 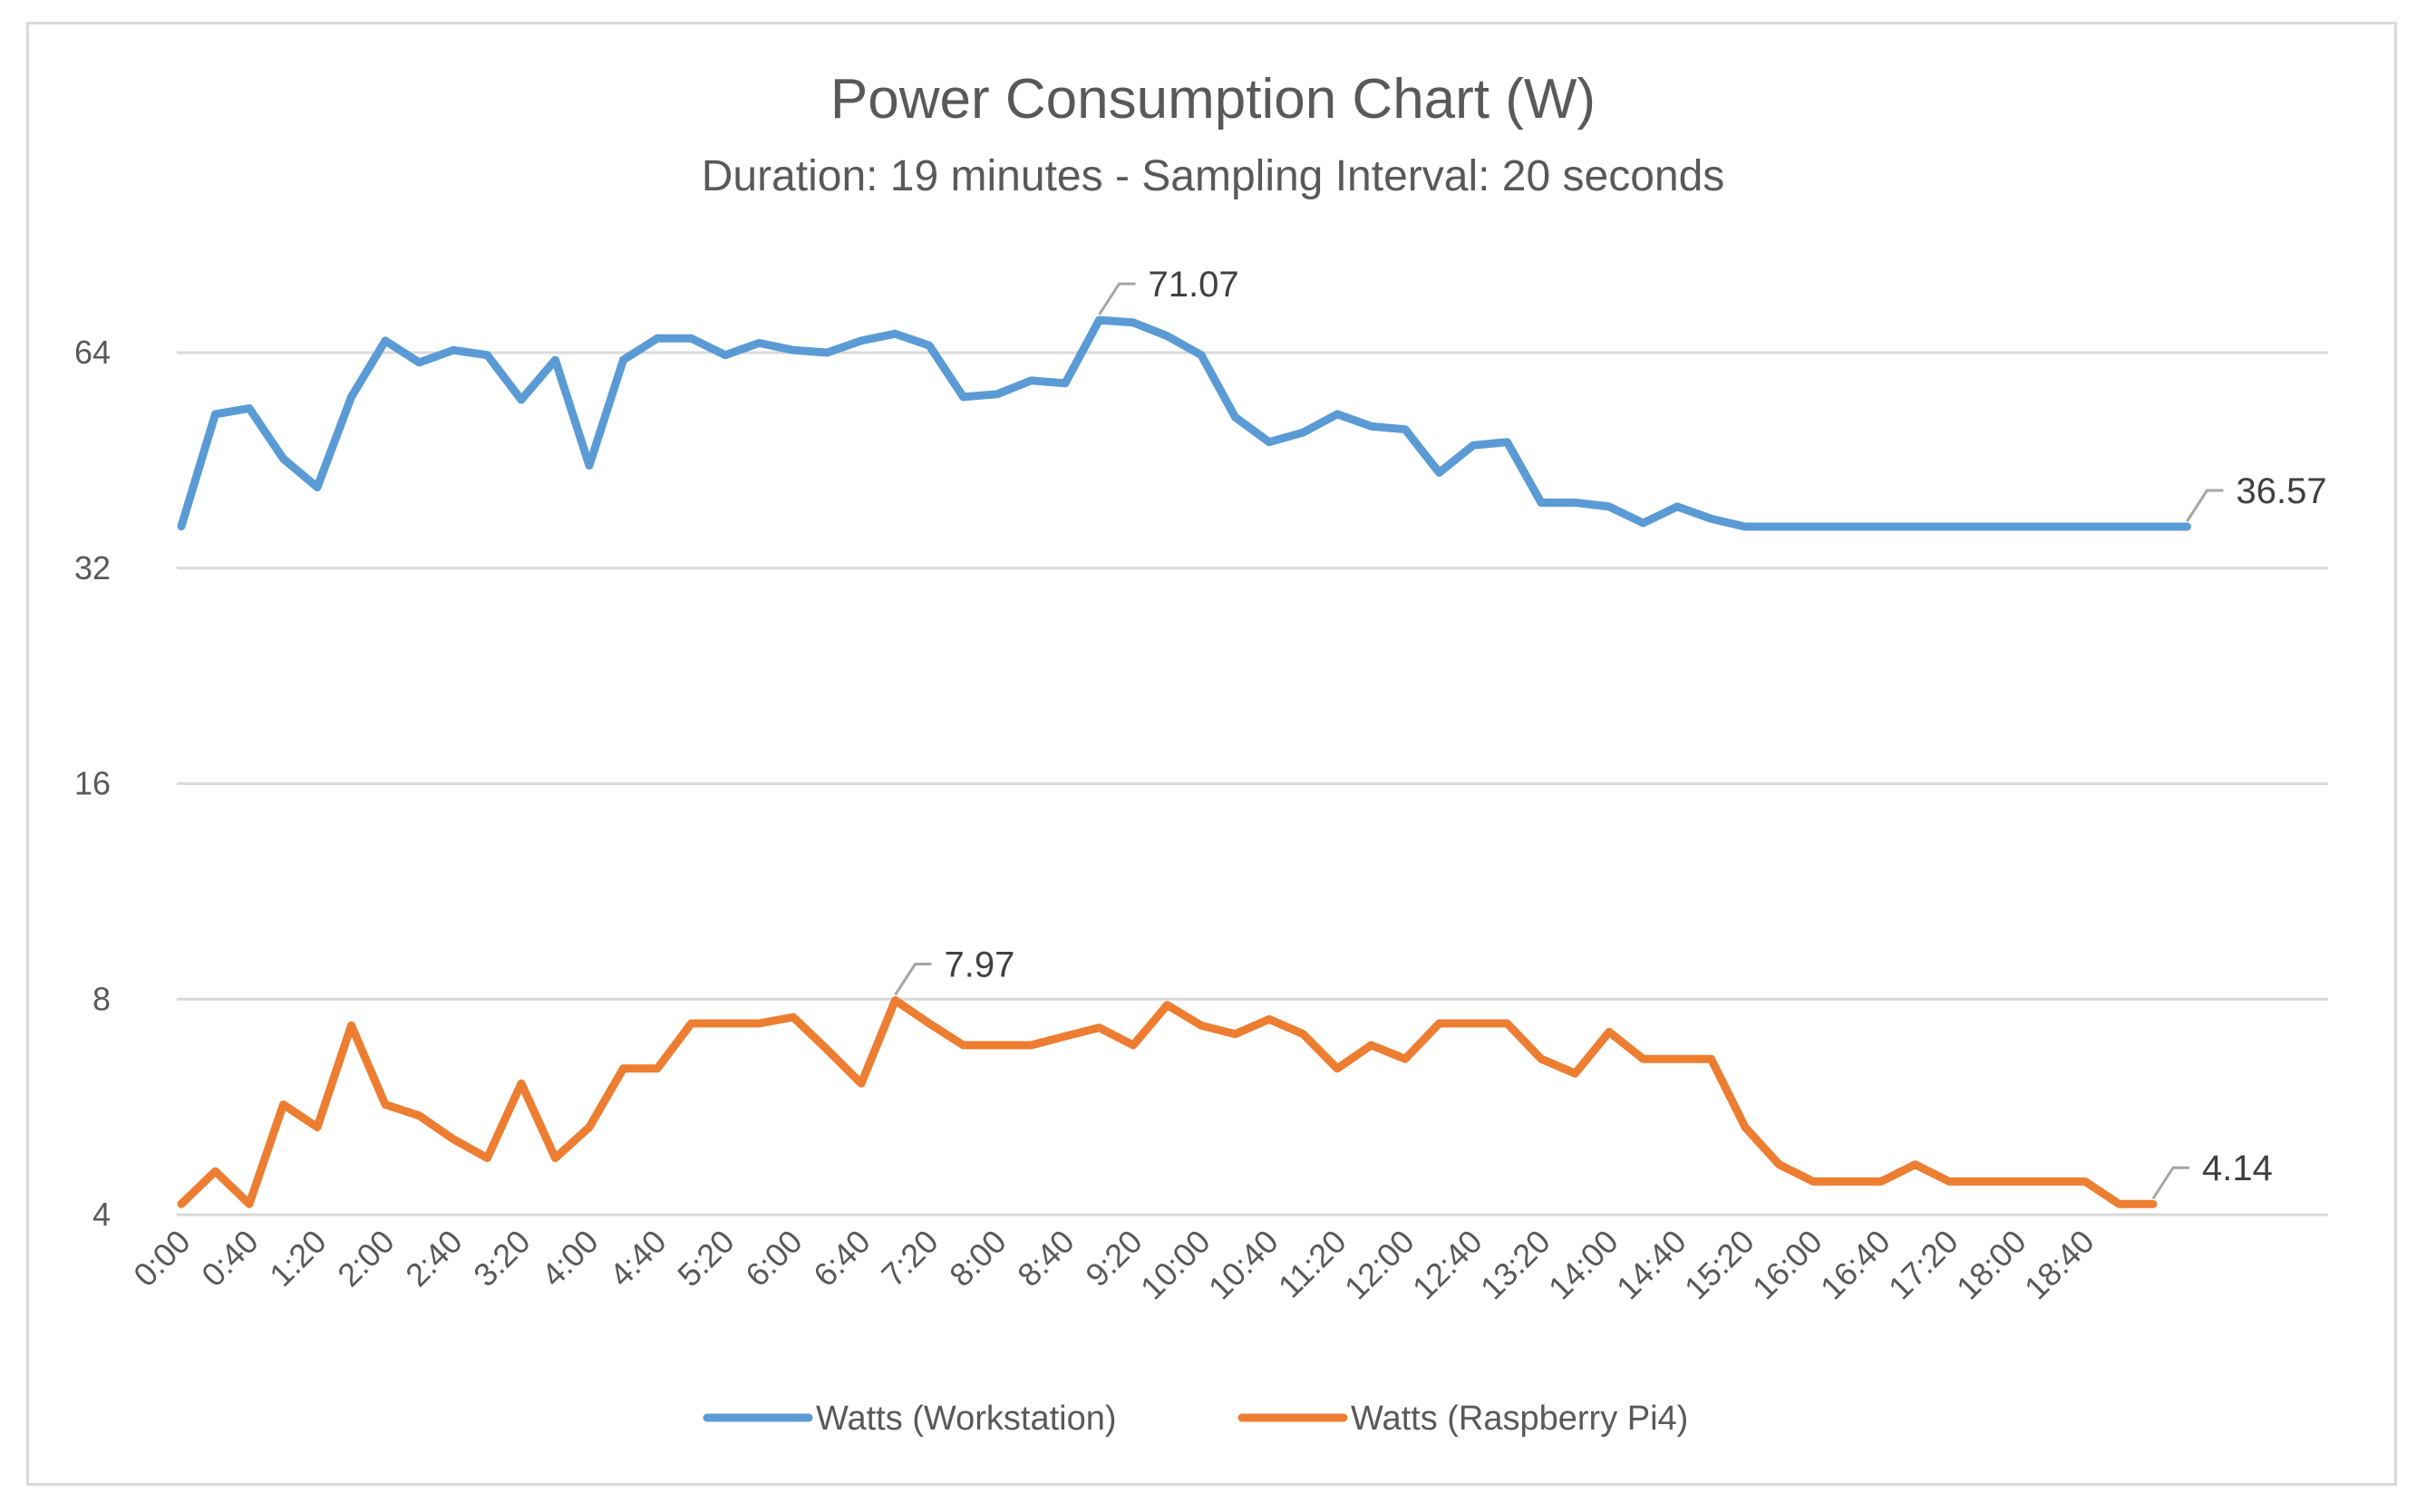 I want to click on x-tick-label: 2:40, so click(x=434, y=1259).